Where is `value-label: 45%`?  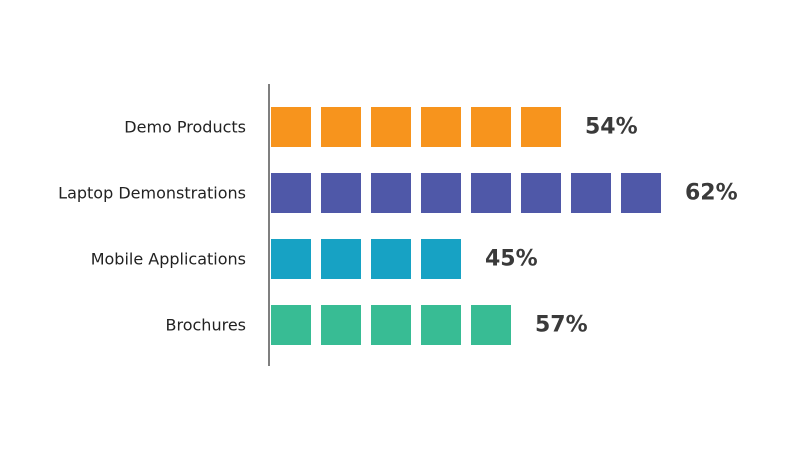
value-label: 45% is located at coordinates (511, 259).